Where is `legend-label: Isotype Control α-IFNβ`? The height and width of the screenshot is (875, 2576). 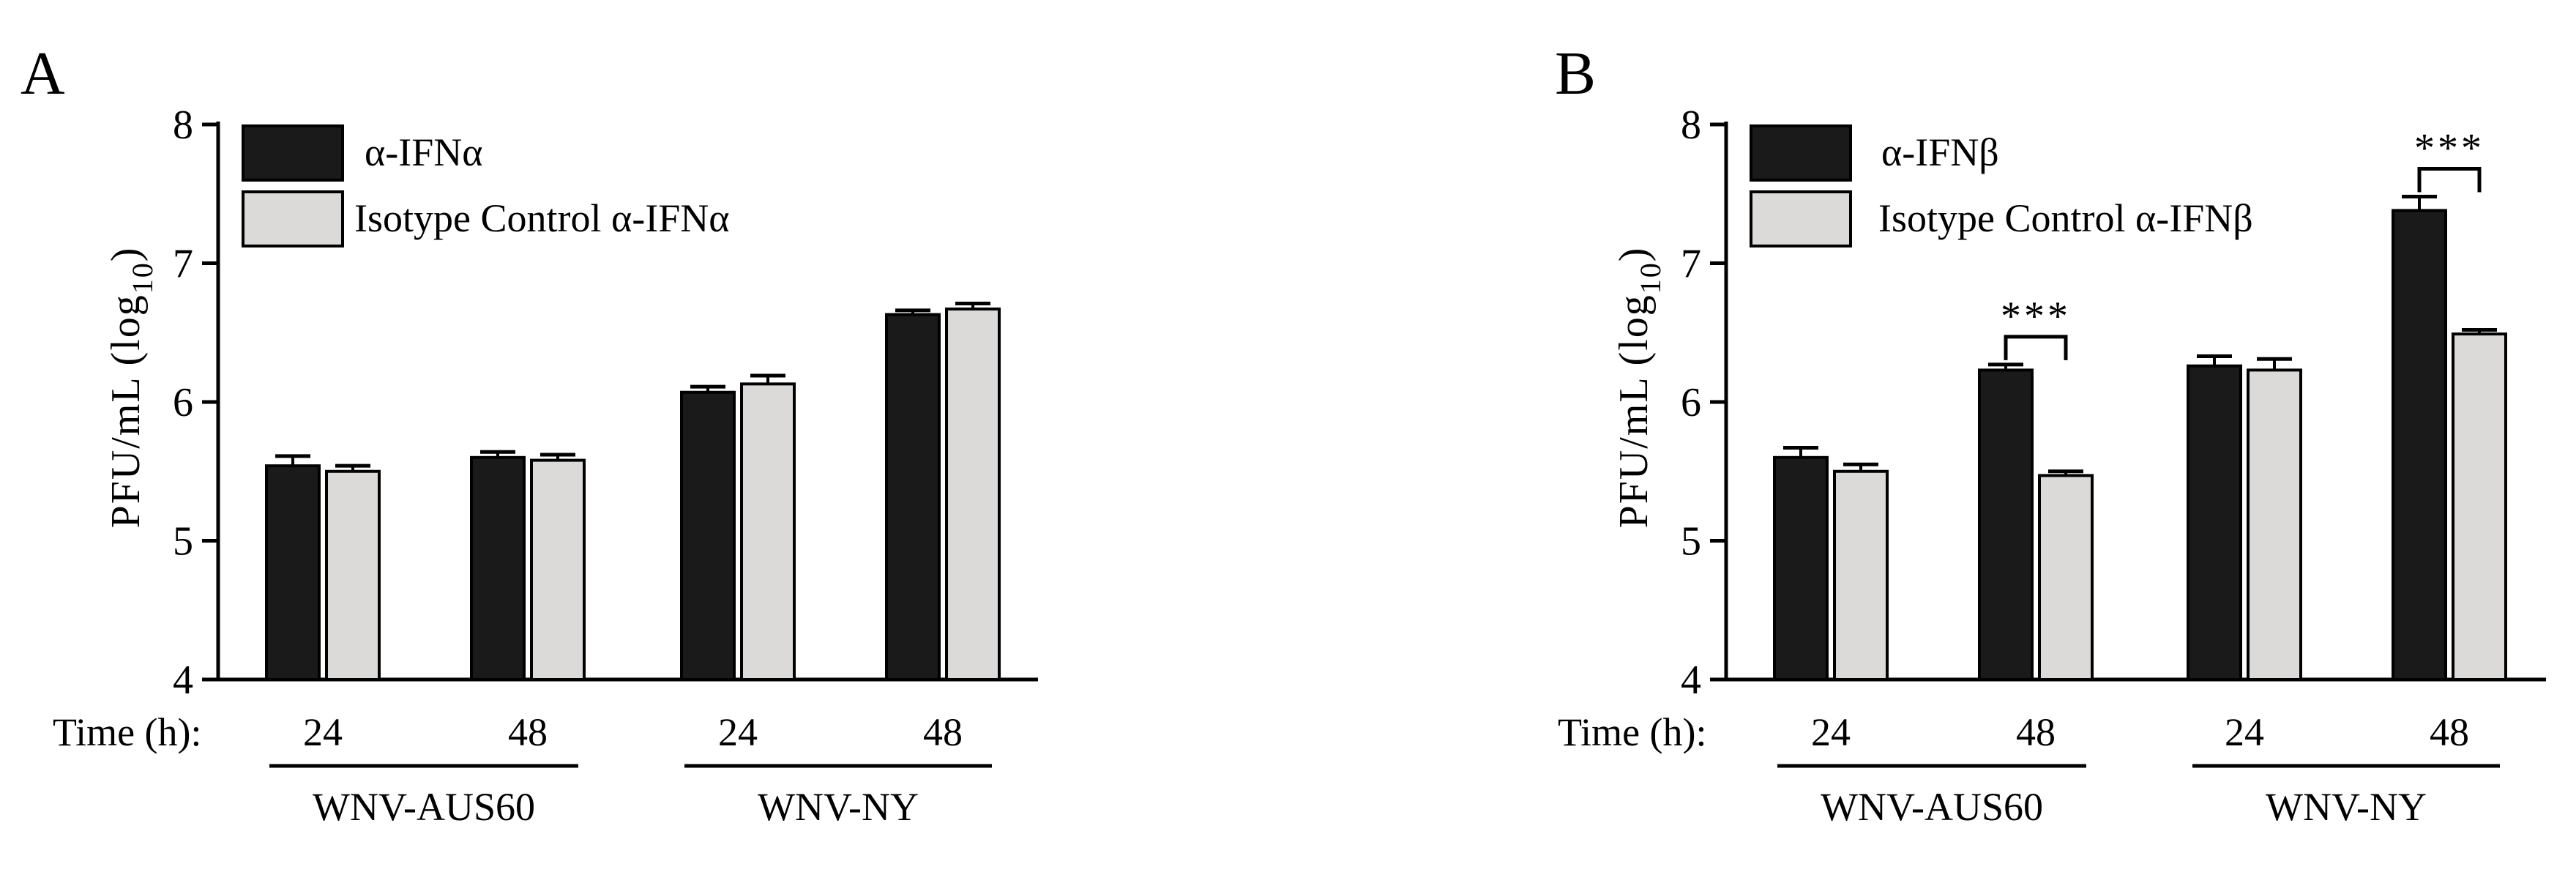 legend-label: Isotype Control α-IFNβ is located at coordinates (2065, 218).